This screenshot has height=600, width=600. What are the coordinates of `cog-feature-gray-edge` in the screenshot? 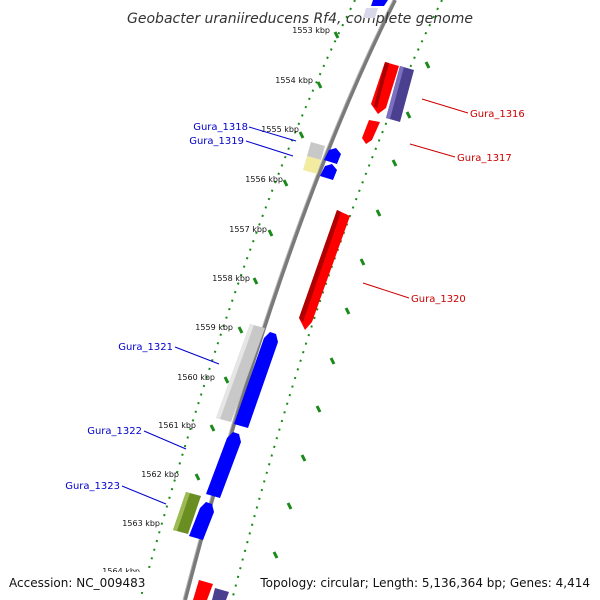 It's located at (235, 371).